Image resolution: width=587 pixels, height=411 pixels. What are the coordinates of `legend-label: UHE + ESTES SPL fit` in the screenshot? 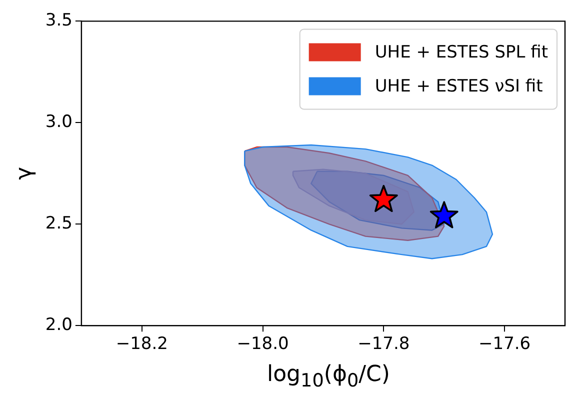 It's located at (461, 52).